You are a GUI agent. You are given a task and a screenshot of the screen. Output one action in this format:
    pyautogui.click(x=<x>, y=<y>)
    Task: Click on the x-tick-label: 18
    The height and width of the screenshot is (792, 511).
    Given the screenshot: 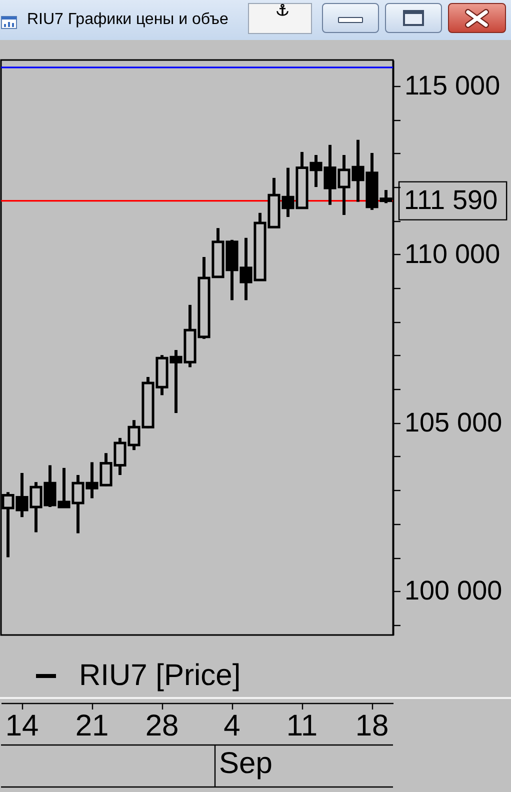 What is the action you would take?
    pyautogui.click(x=372, y=726)
    